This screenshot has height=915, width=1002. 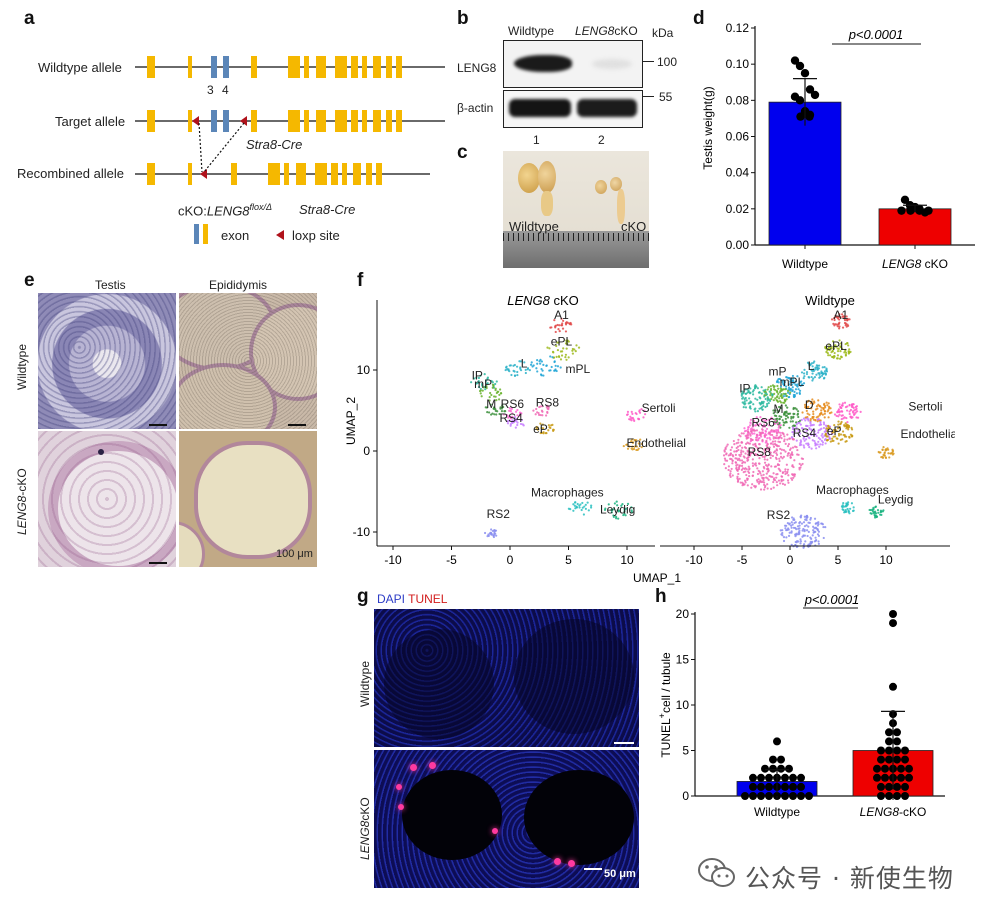 I want to click on y-tick-label: 0.04, so click(x=738, y=173).